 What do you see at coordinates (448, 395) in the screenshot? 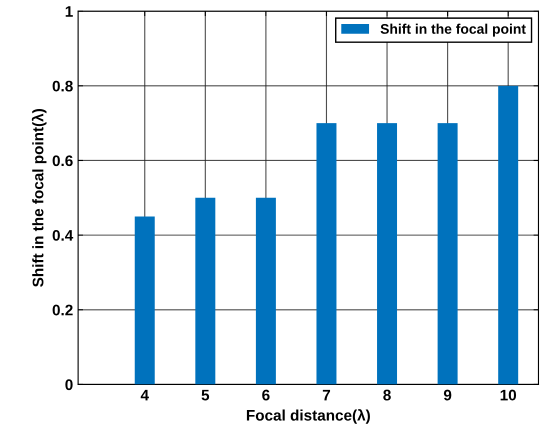
I see `x-tick-label: 9` at bounding box center [448, 395].